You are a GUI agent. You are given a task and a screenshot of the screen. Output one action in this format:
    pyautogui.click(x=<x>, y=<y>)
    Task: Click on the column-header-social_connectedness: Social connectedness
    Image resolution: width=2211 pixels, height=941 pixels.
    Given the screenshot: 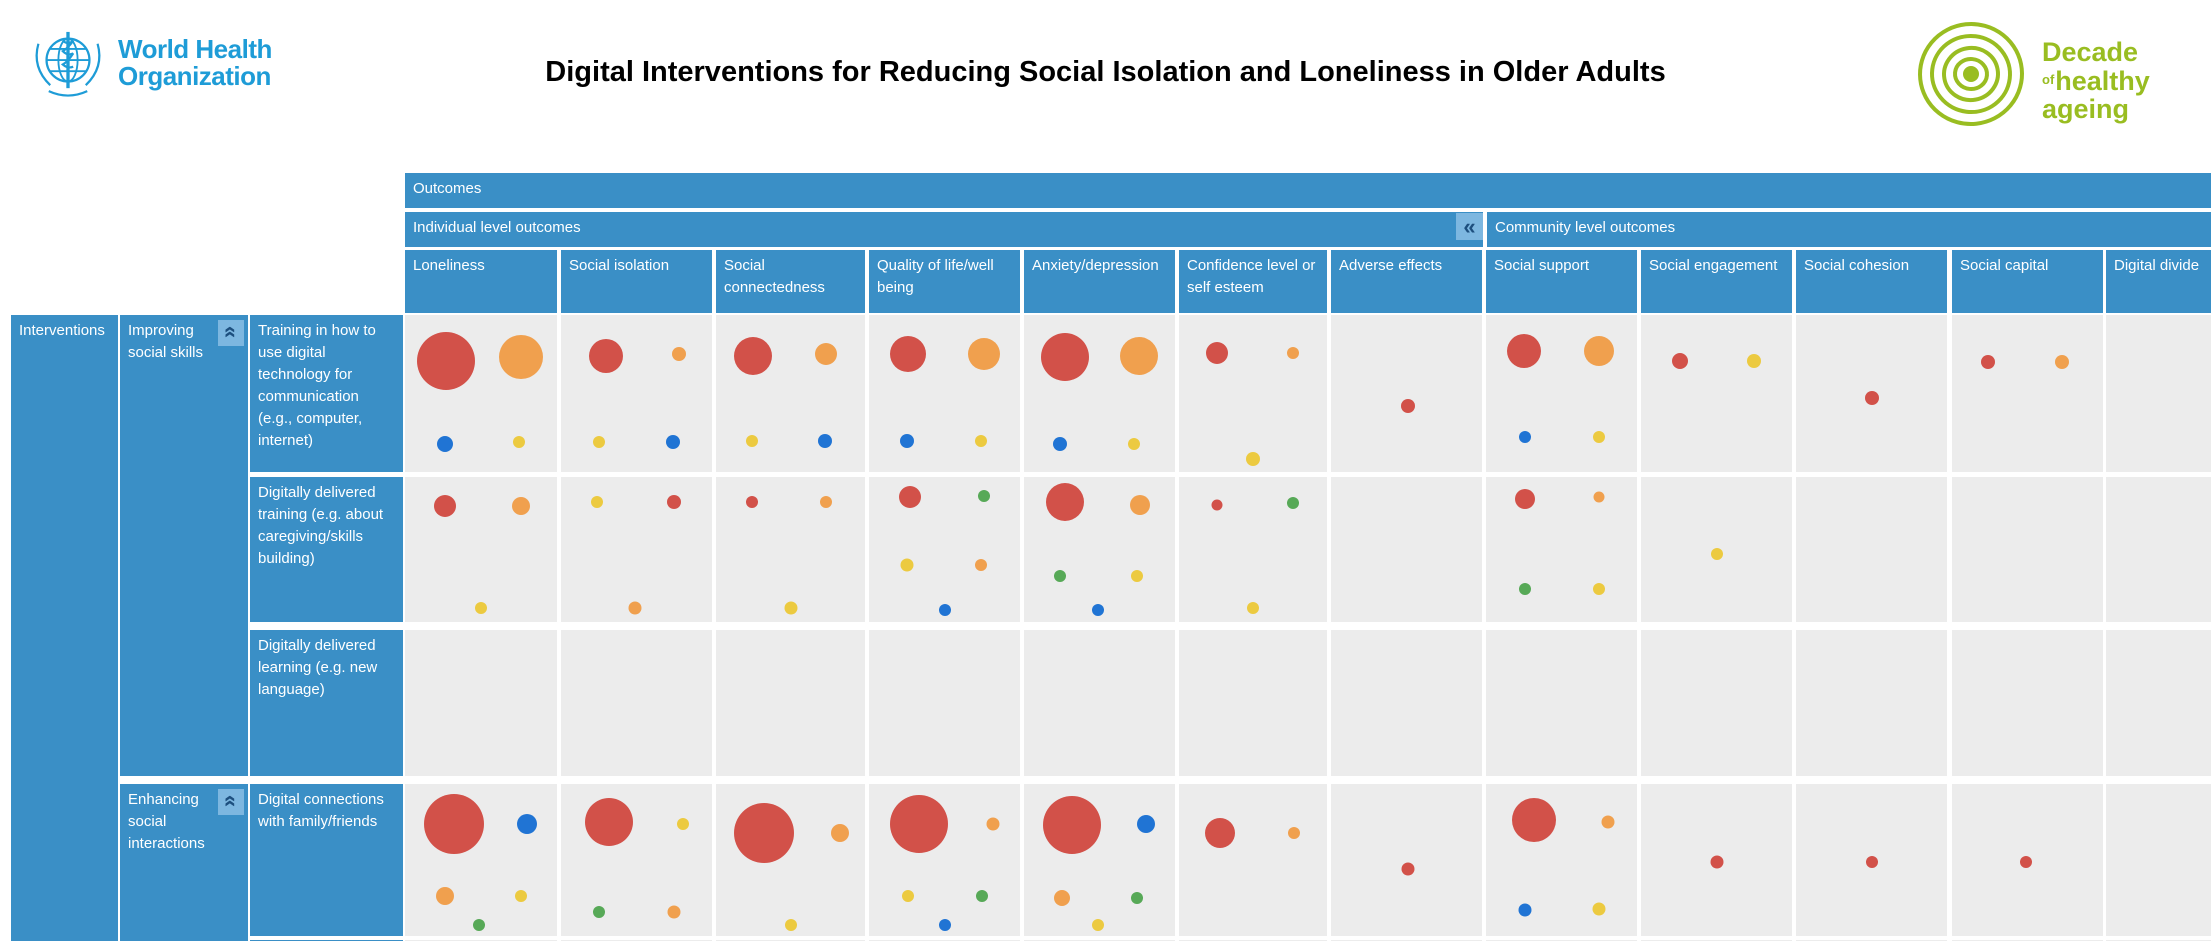 What is the action you would take?
    pyautogui.click(x=790, y=281)
    